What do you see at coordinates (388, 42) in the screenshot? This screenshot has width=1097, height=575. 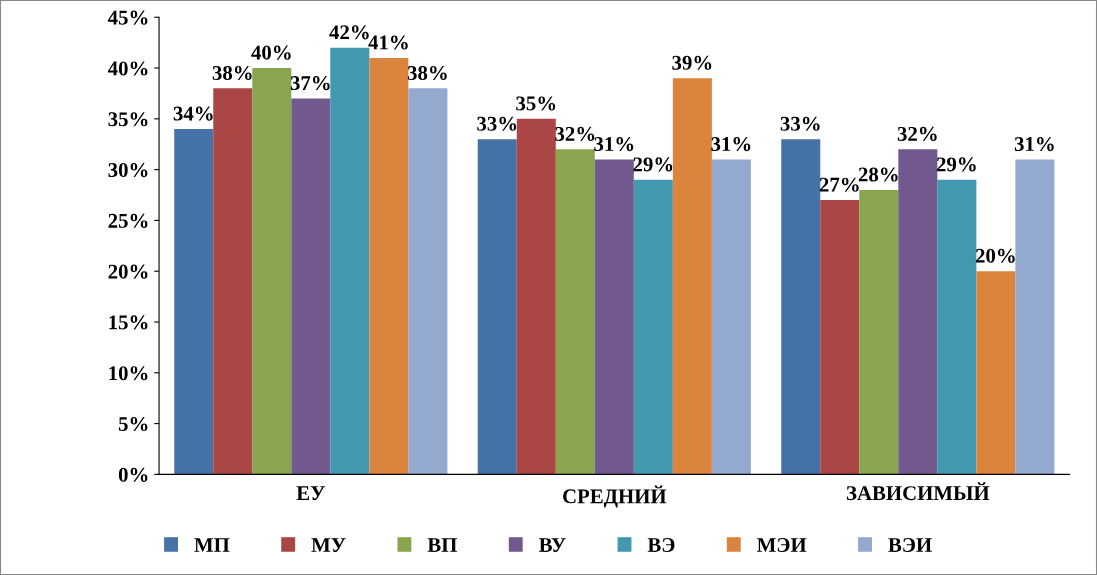 I see `data-label: 41%` at bounding box center [388, 42].